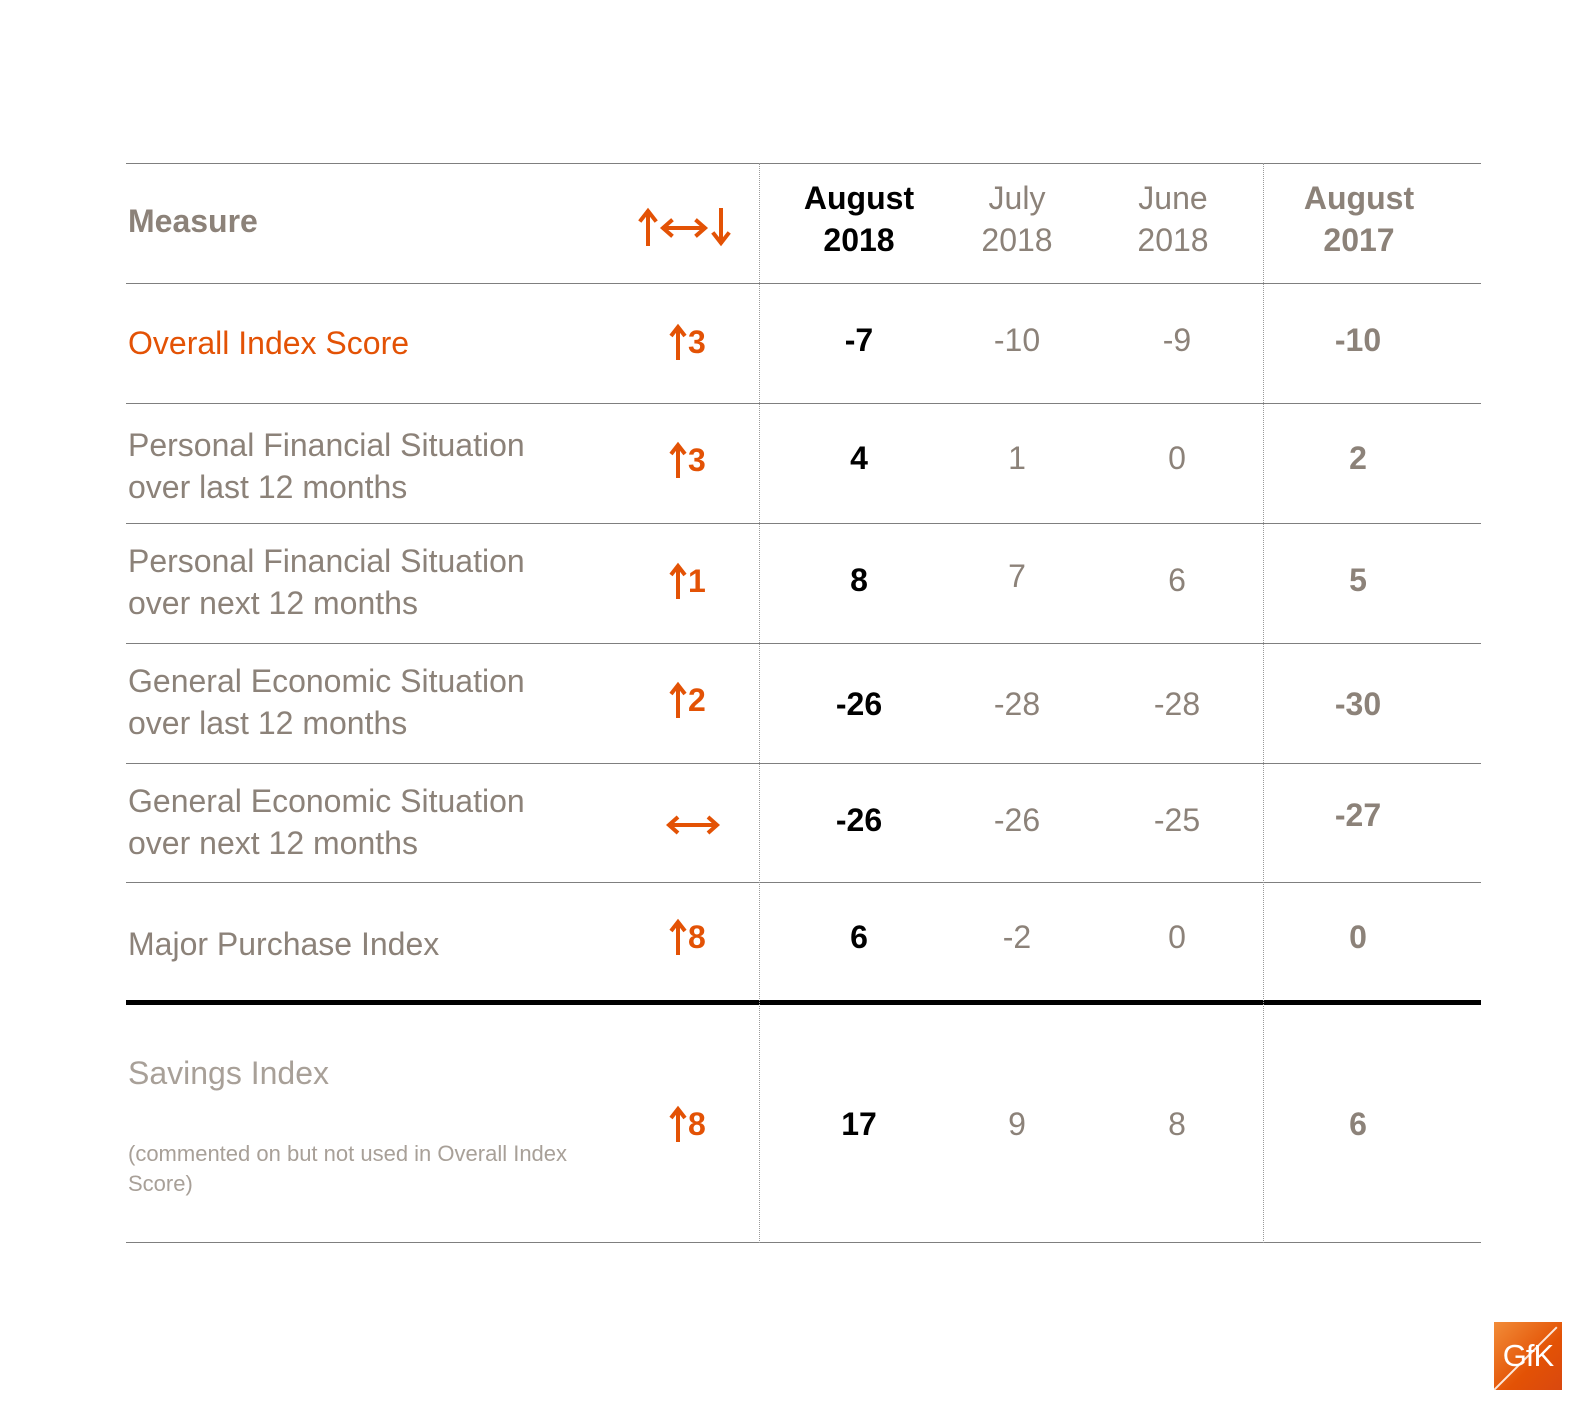 This screenshot has height=1417, width=1587. I want to click on value-cell: -2, so click(1017, 937).